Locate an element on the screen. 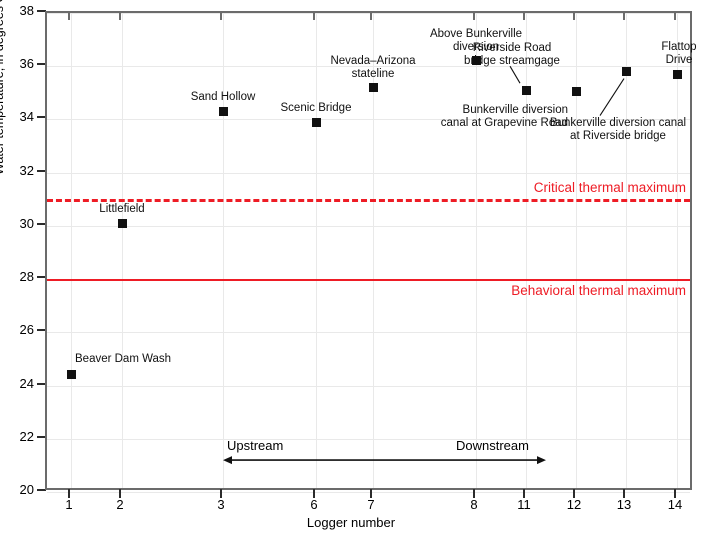 The image size is (702, 537). data-point-label: Nevada–Arizona stateline is located at coordinates (373, 67).